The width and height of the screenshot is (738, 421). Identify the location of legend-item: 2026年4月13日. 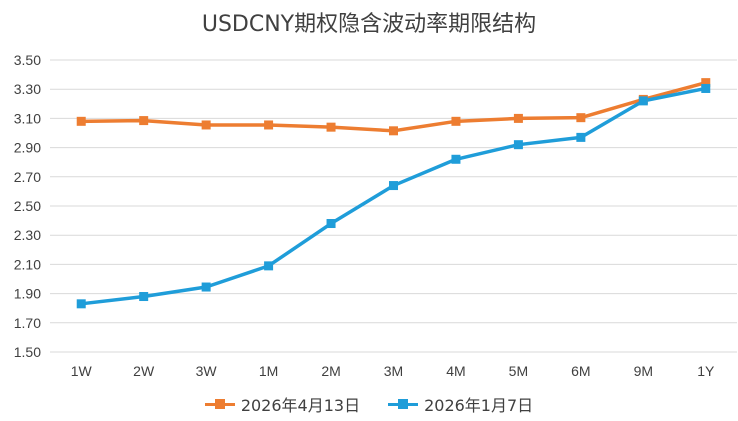
(282, 404).